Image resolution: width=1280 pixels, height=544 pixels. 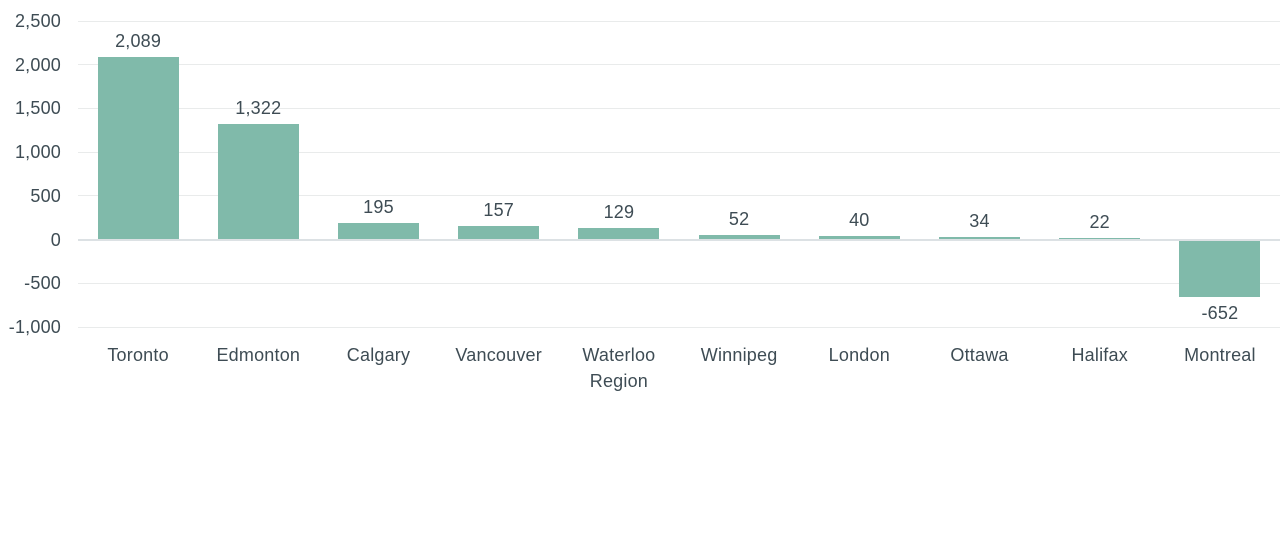 I want to click on y-axis-tick-label: -1,000, so click(x=34, y=327).